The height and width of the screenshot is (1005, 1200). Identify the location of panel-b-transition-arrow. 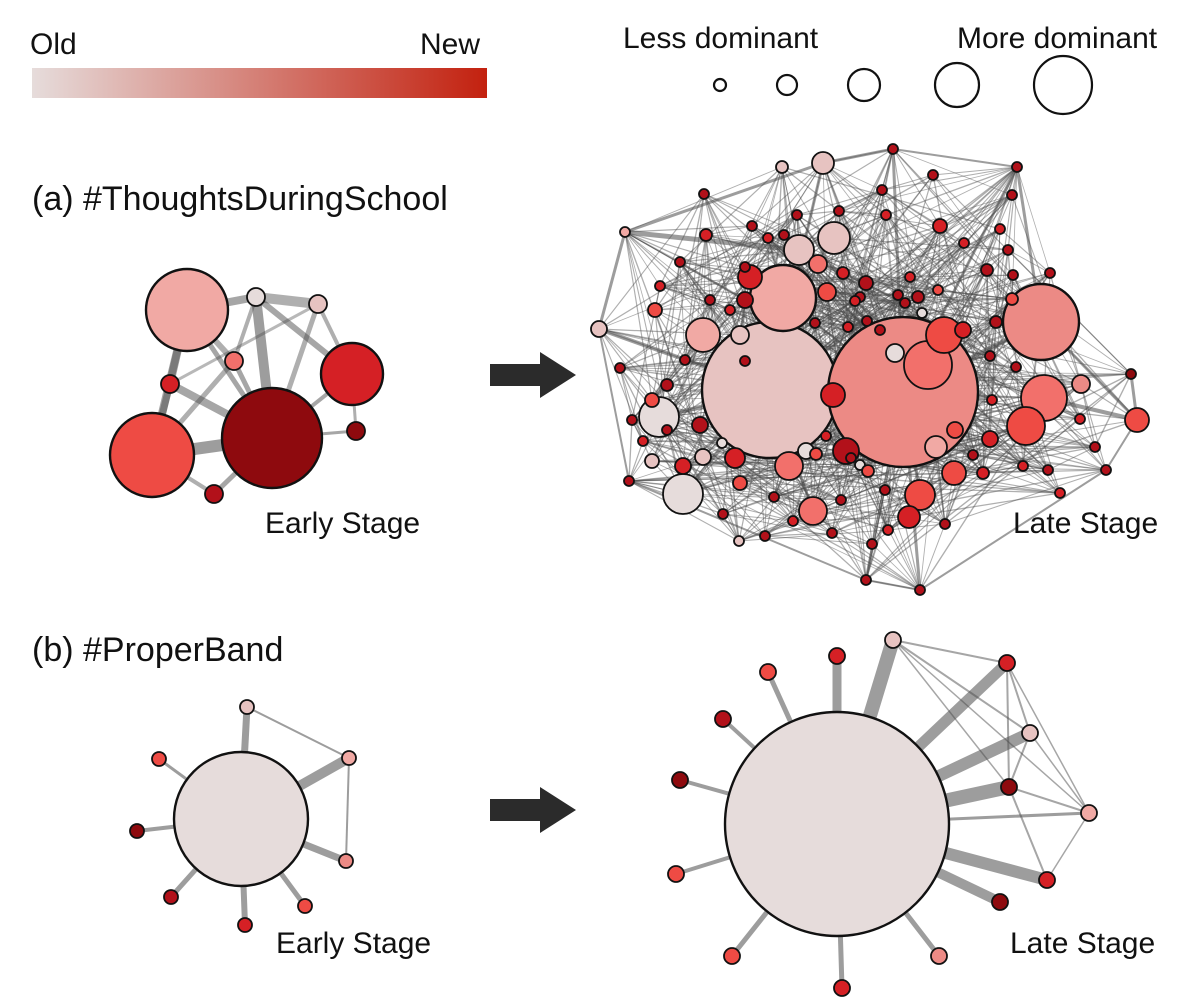
(533, 810).